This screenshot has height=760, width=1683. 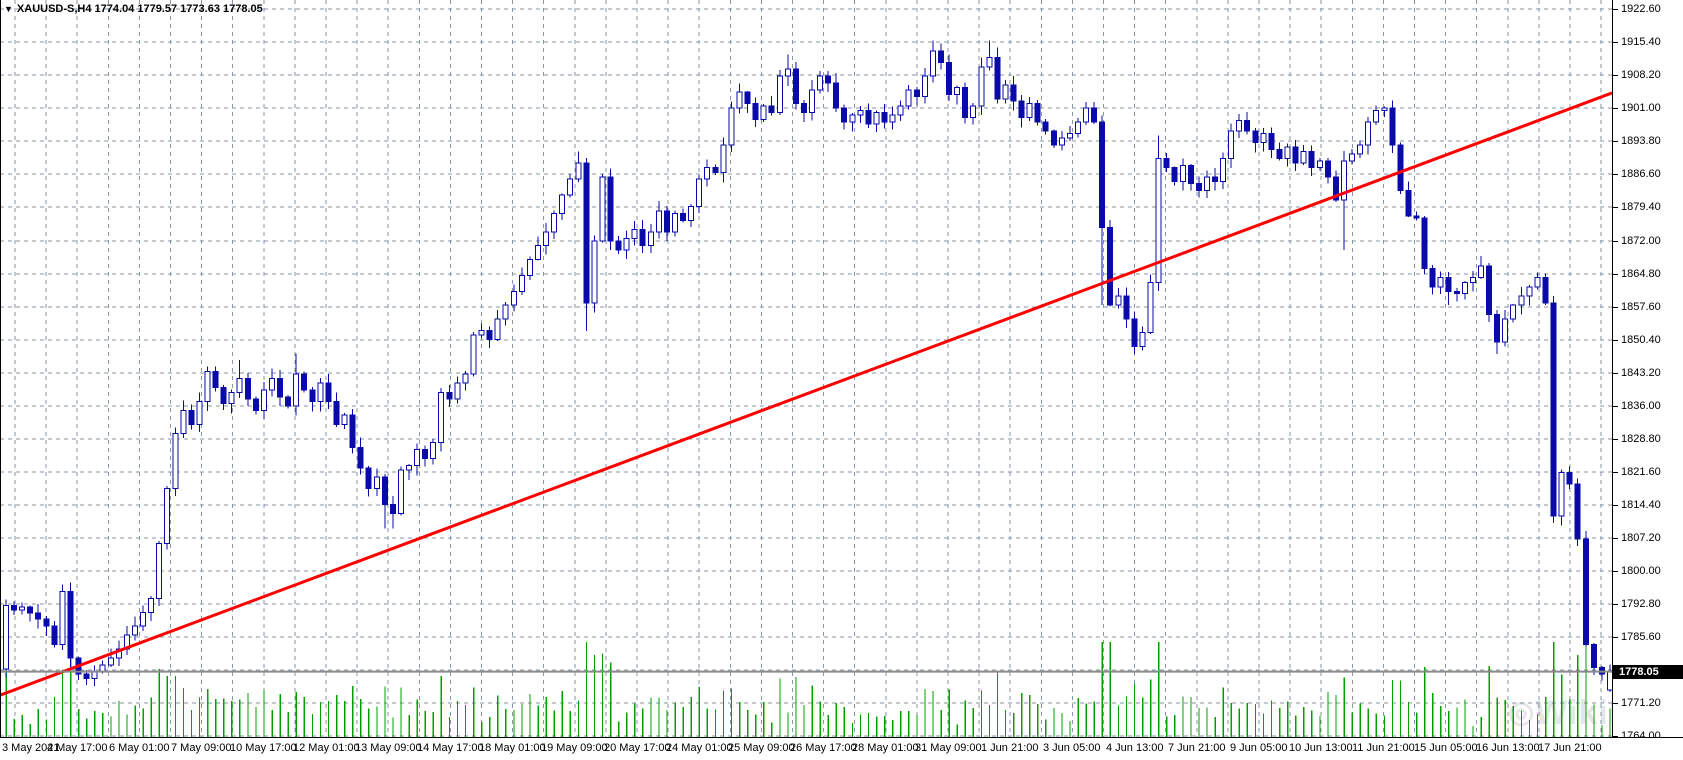 What do you see at coordinates (1641, 141) in the screenshot?
I see `price-axis-label: 1893.80` at bounding box center [1641, 141].